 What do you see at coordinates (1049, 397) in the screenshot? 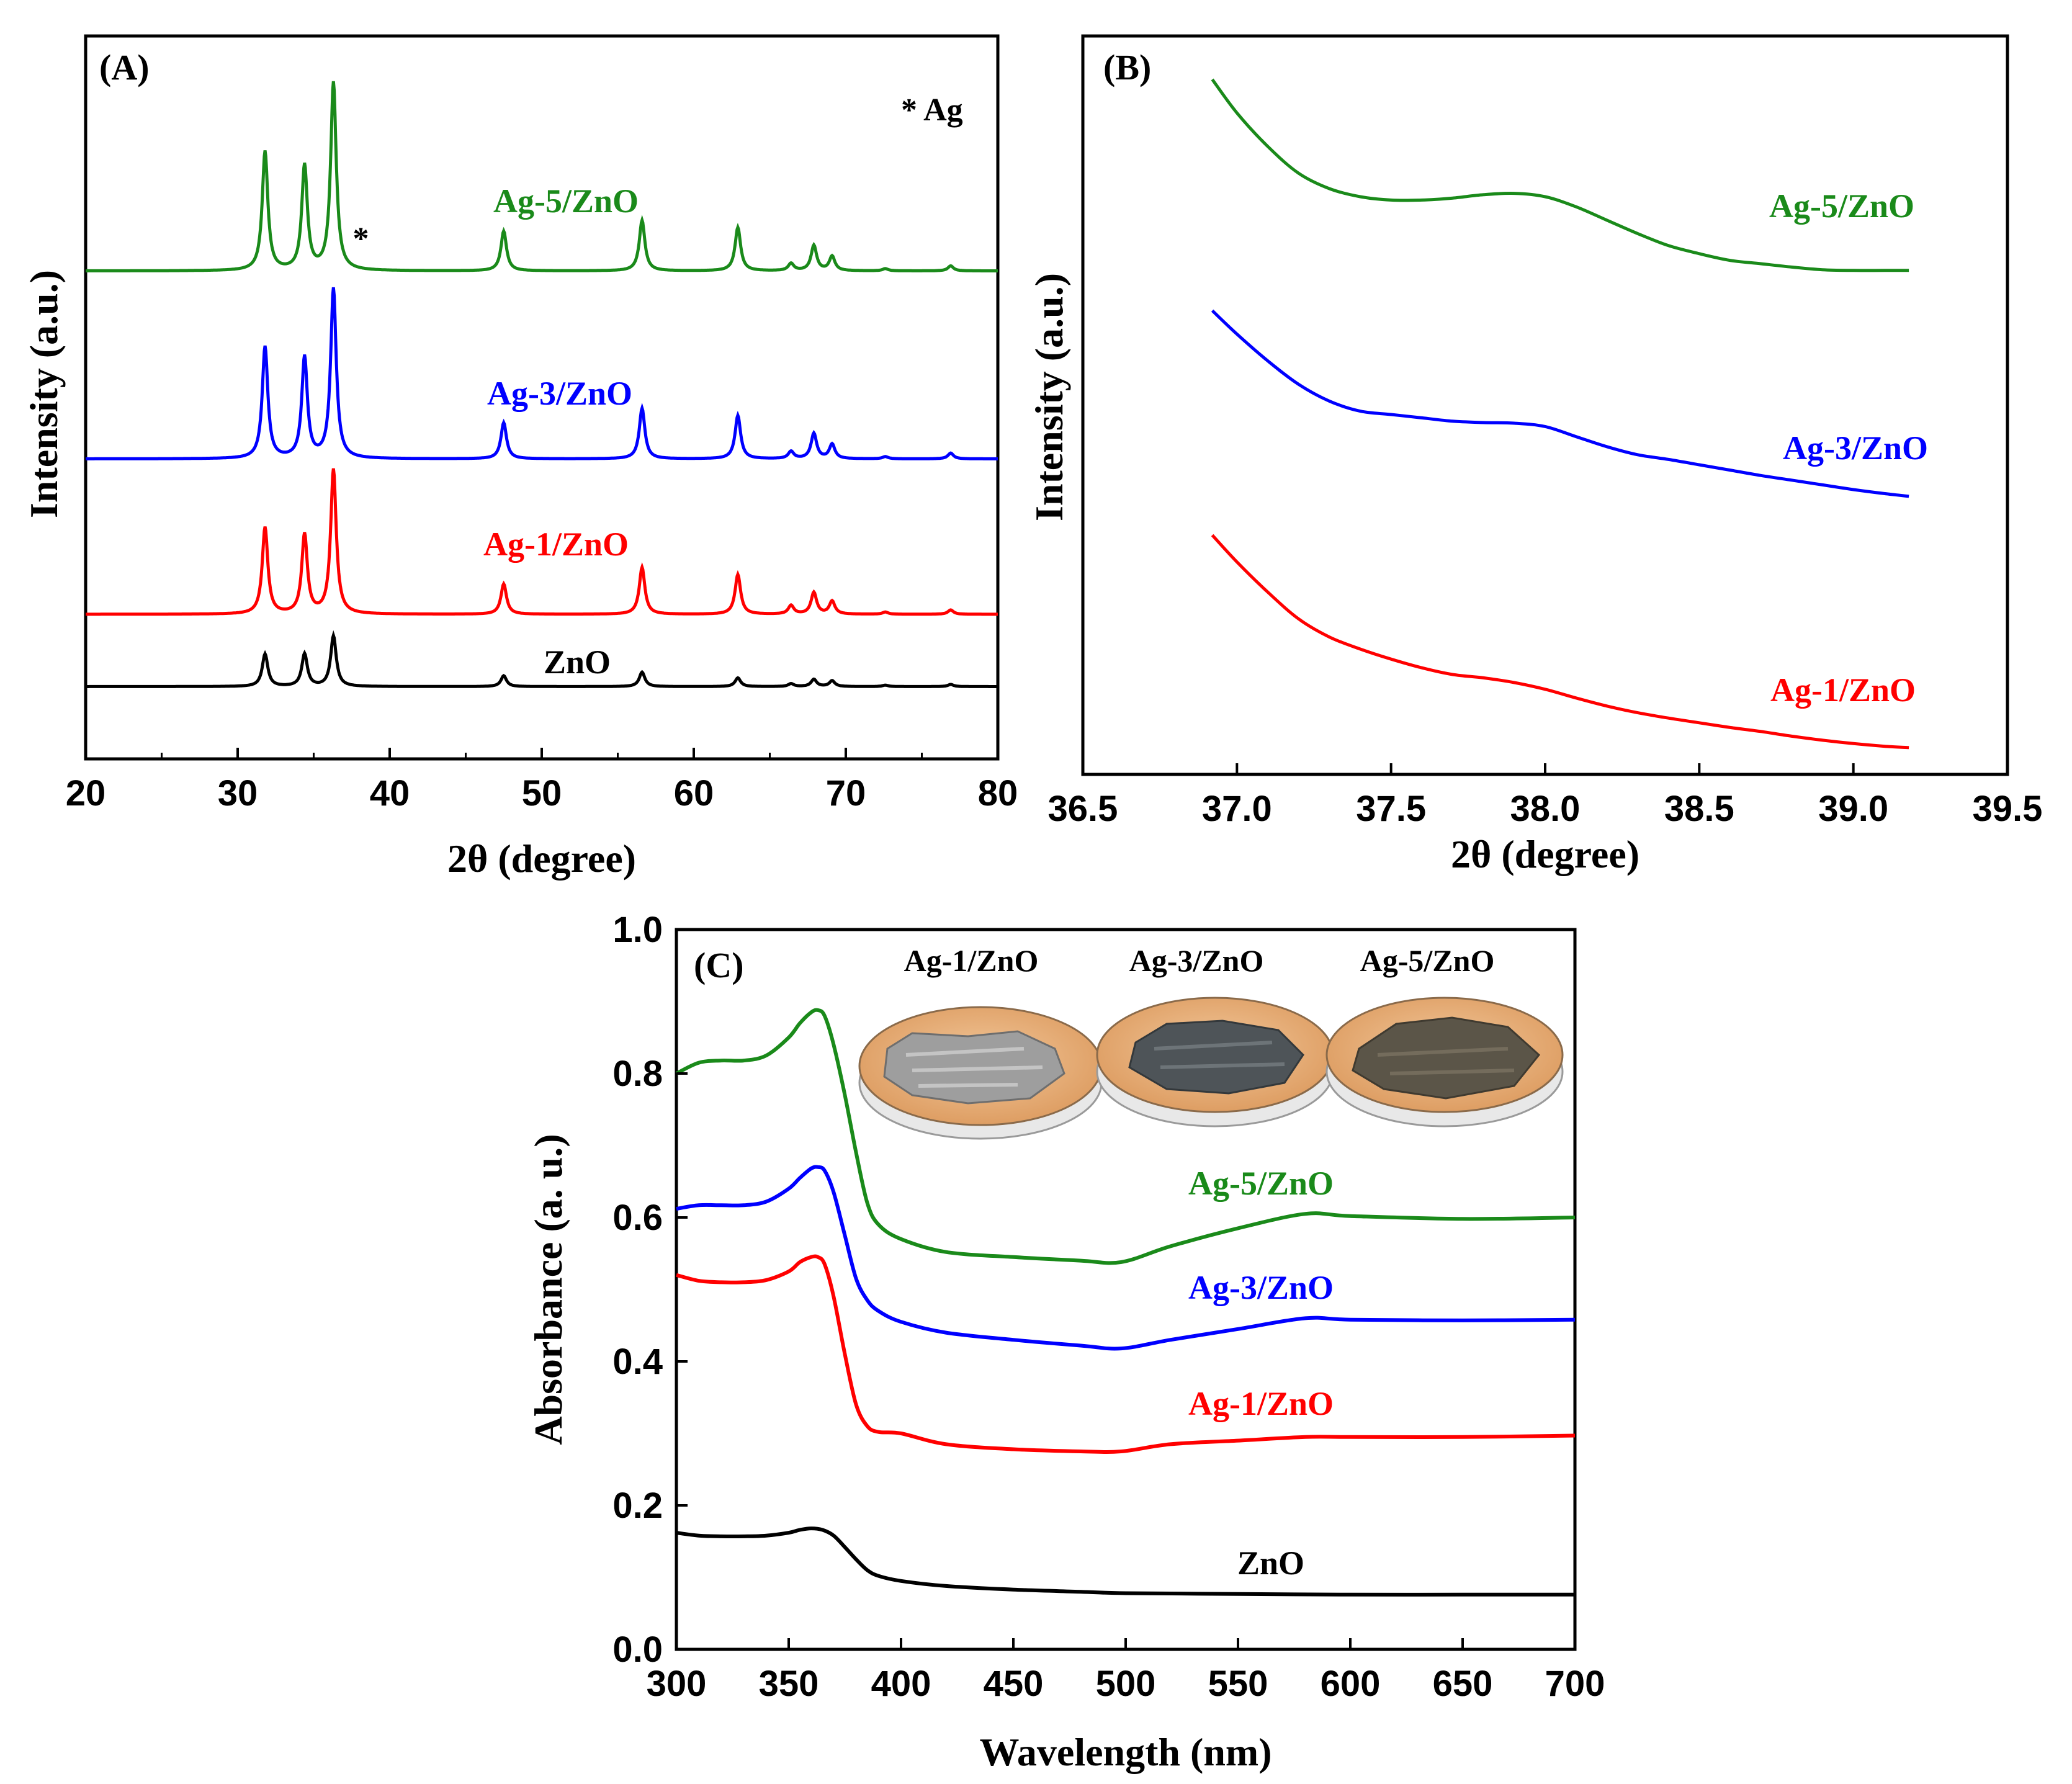
I see `panel-b-y-title: Intensity (a.u.)` at bounding box center [1049, 397].